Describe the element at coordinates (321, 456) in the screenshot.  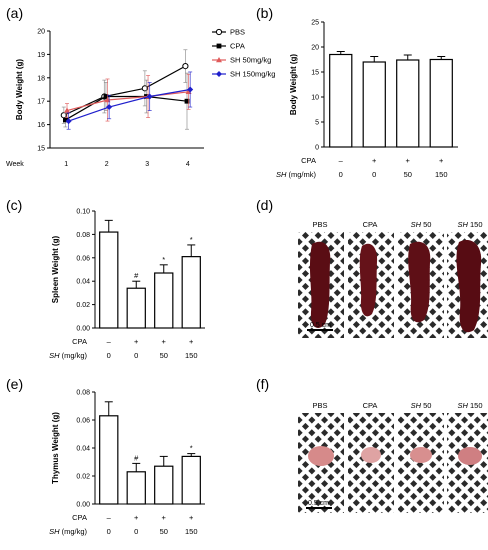
I see `thymus-tissue-pbs` at that location.